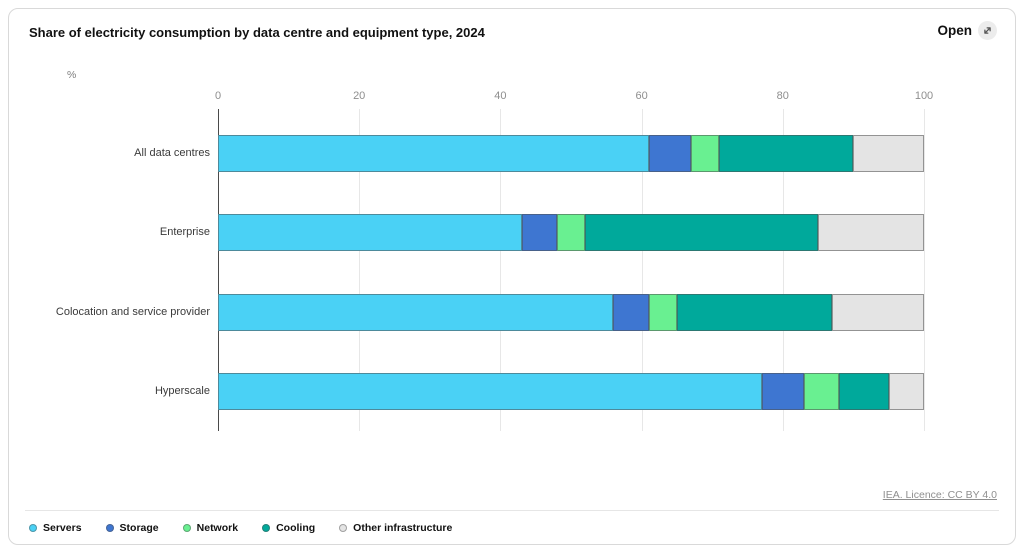 The width and height of the screenshot is (1024, 552). Describe the element at coordinates (186, 528) in the screenshot. I see `legend-dot-network` at that location.